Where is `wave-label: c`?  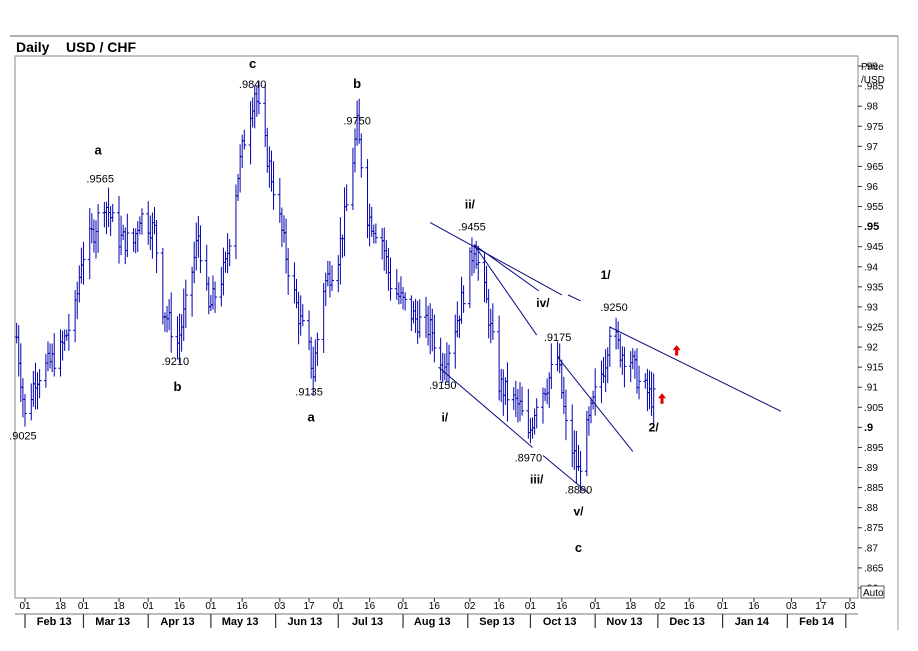 wave-label: c is located at coordinates (252, 63).